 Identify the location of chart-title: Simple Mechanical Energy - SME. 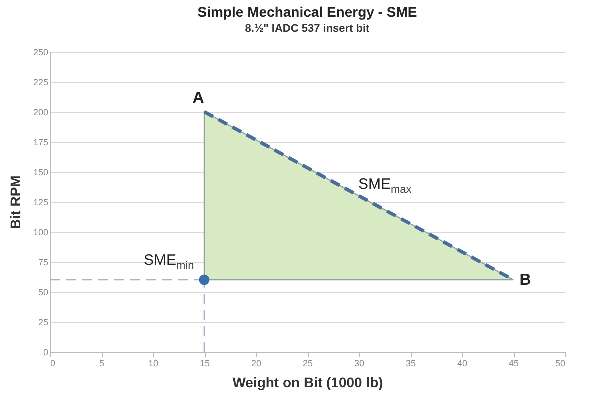
(308, 12).